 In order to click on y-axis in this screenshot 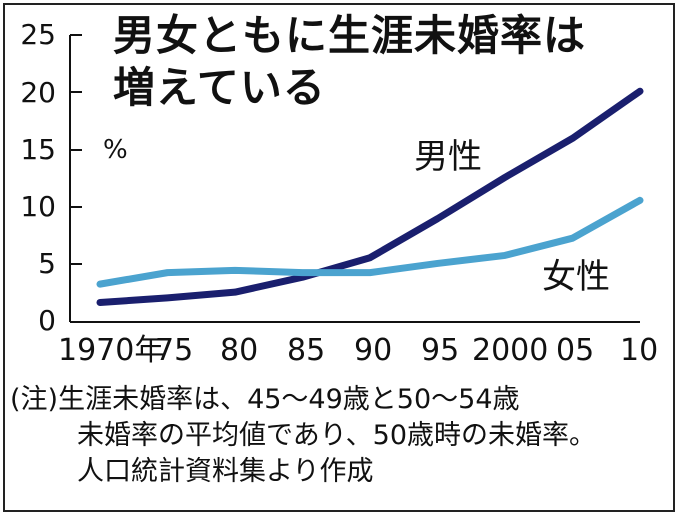, I will do `click(75, 178)`.